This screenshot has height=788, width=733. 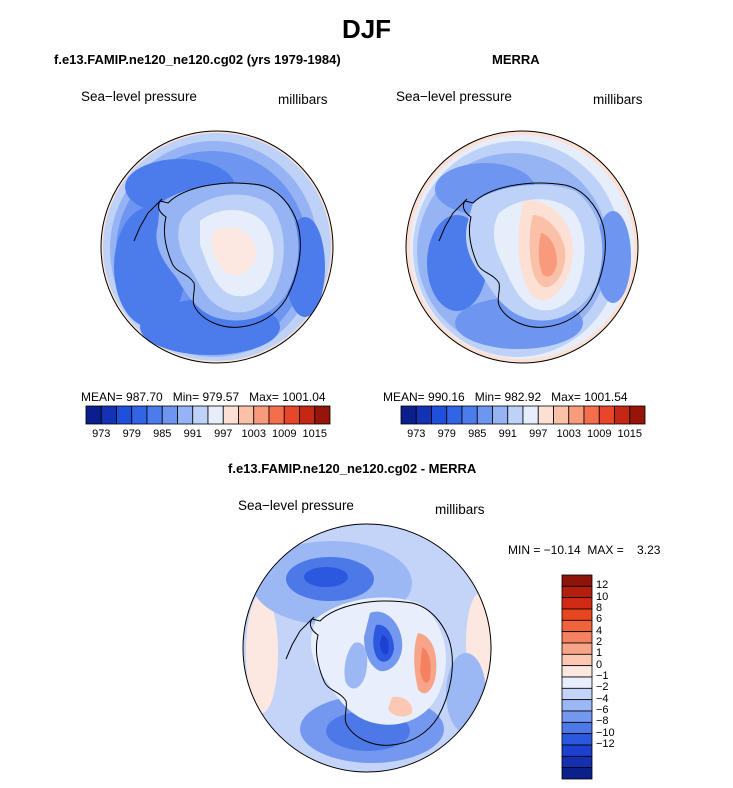 I want to click on colorbar-tick-label: −2, so click(x=602, y=687).